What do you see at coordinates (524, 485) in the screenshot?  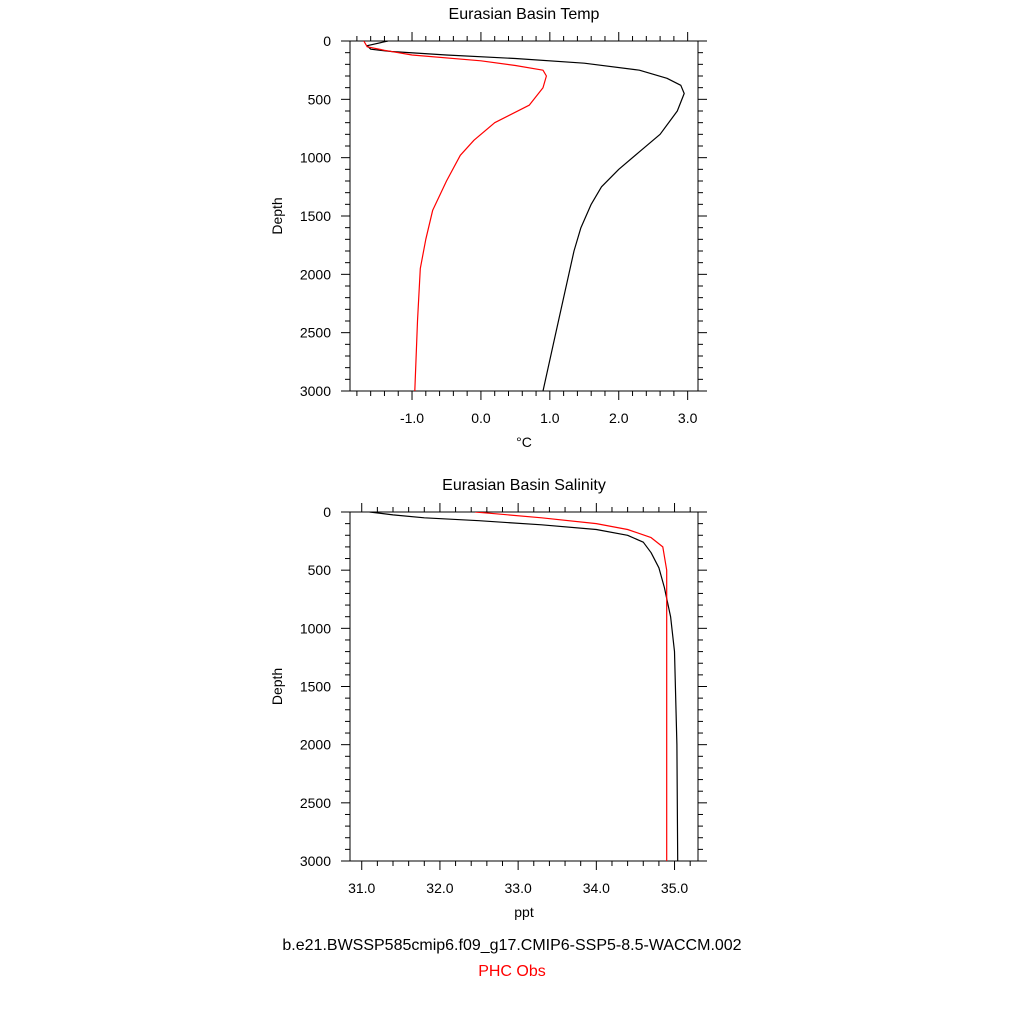 I see `chart-title: Eurasian Basin Salinity` at bounding box center [524, 485].